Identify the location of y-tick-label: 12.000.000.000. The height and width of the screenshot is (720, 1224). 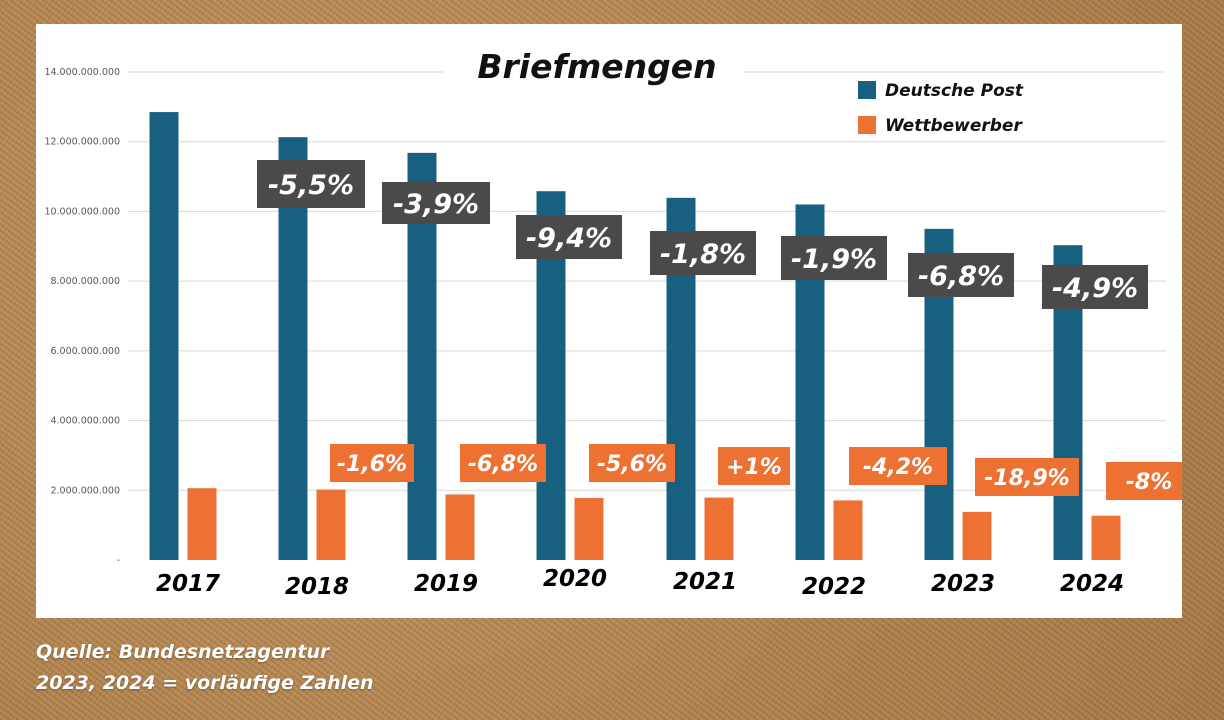
(82, 142).